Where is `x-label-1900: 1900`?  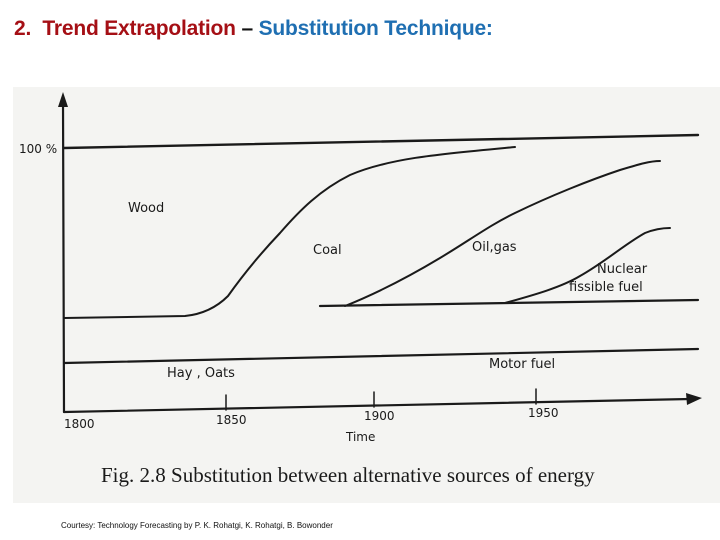 x-label-1900: 1900 is located at coordinates (379, 416).